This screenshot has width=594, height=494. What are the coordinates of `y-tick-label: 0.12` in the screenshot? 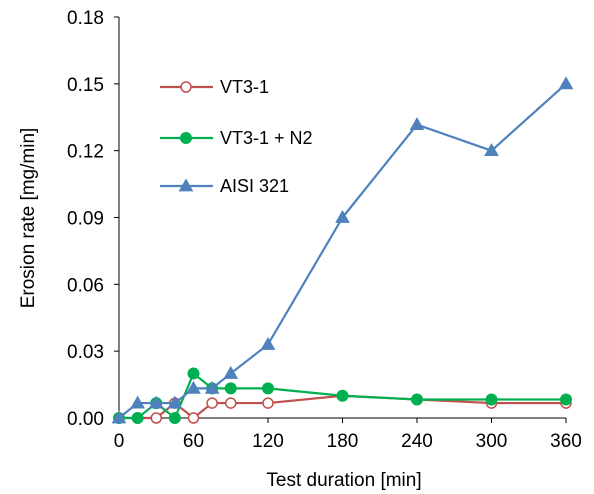 It's located at (85, 152).